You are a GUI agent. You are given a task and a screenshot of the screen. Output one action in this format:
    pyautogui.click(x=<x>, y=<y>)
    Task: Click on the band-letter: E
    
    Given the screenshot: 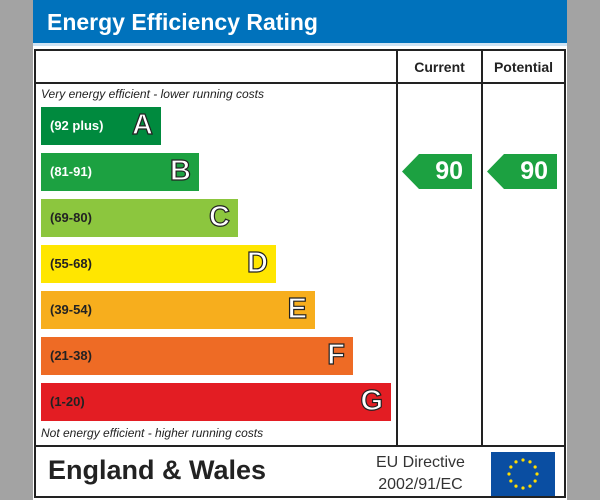 What is the action you would take?
    pyautogui.click(x=297, y=308)
    